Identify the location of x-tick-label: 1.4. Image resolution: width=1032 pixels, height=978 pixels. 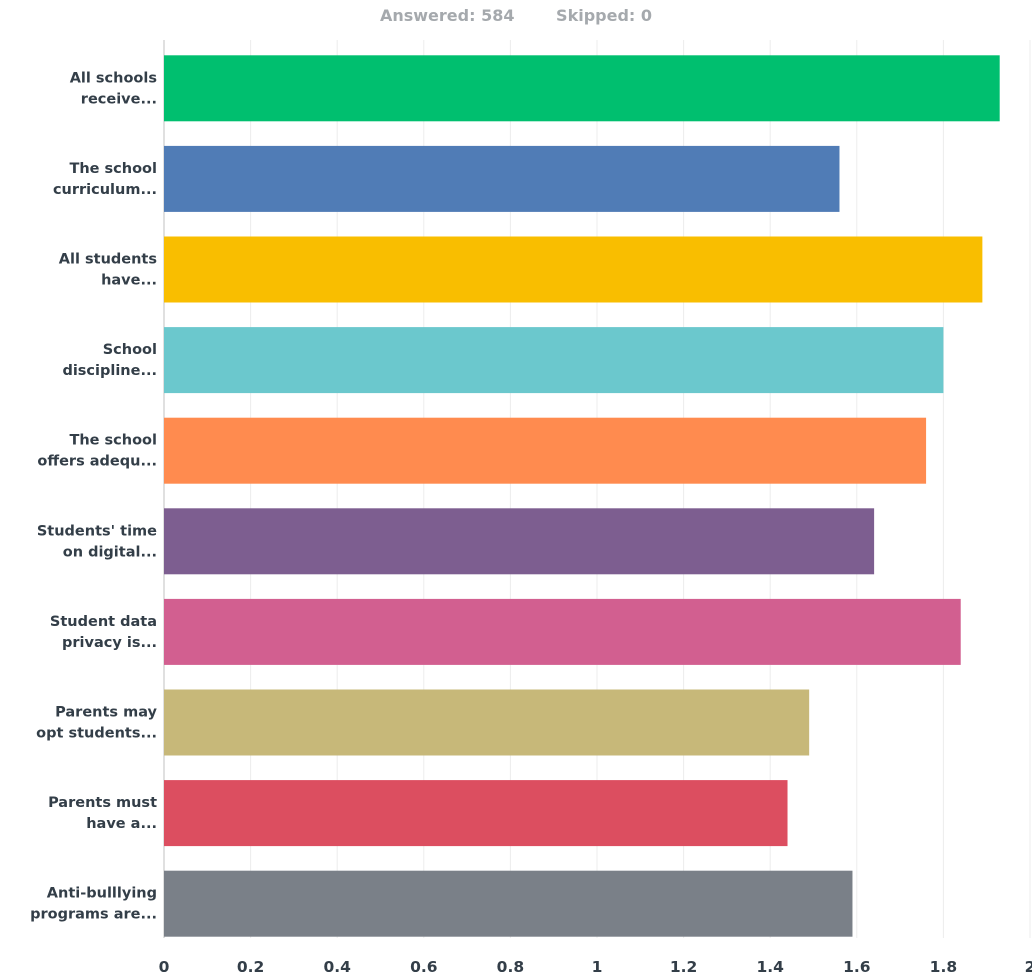
(770, 967).